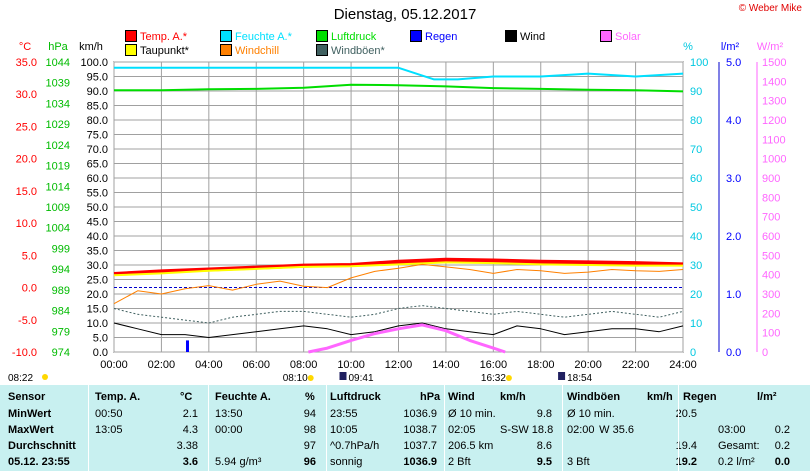 The width and height of the screenshot is (810, 471). I want to click on table-header: km/h, so click(513, 397).